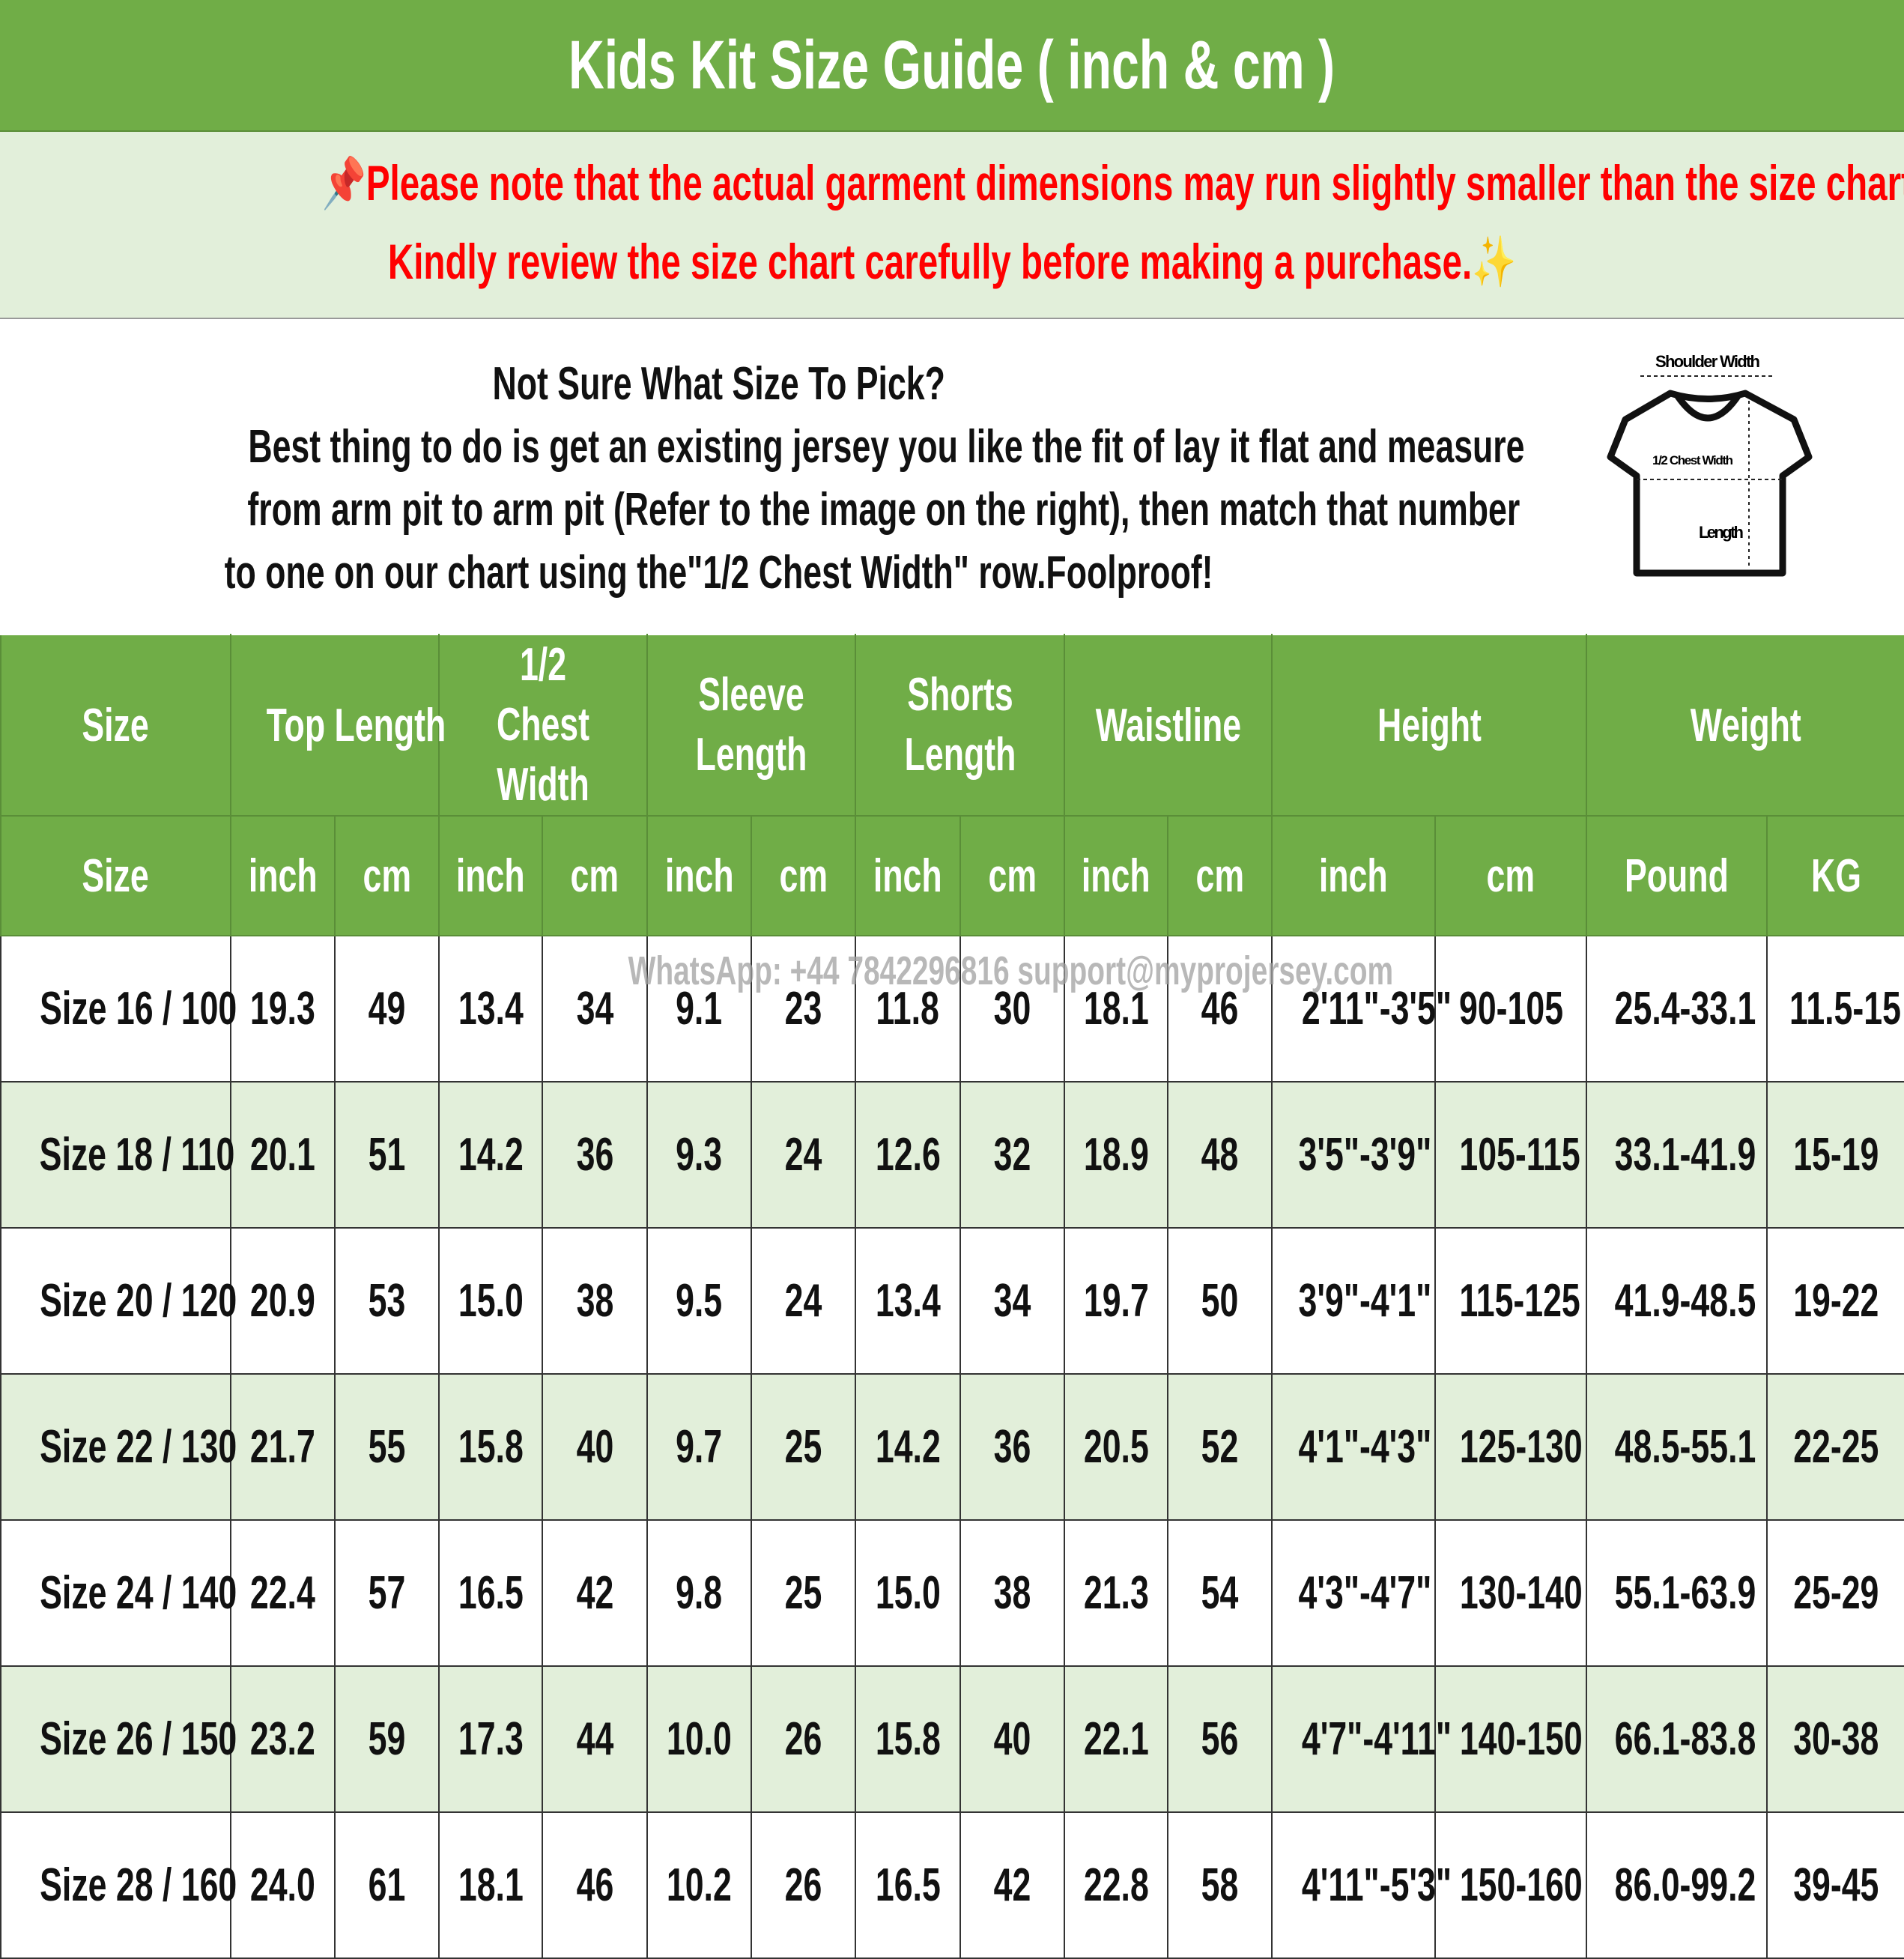  Describe the element at coordinates (543, 725) in the screenshot. I see `header-chest-width: 1/2 Chest Width` at that location.